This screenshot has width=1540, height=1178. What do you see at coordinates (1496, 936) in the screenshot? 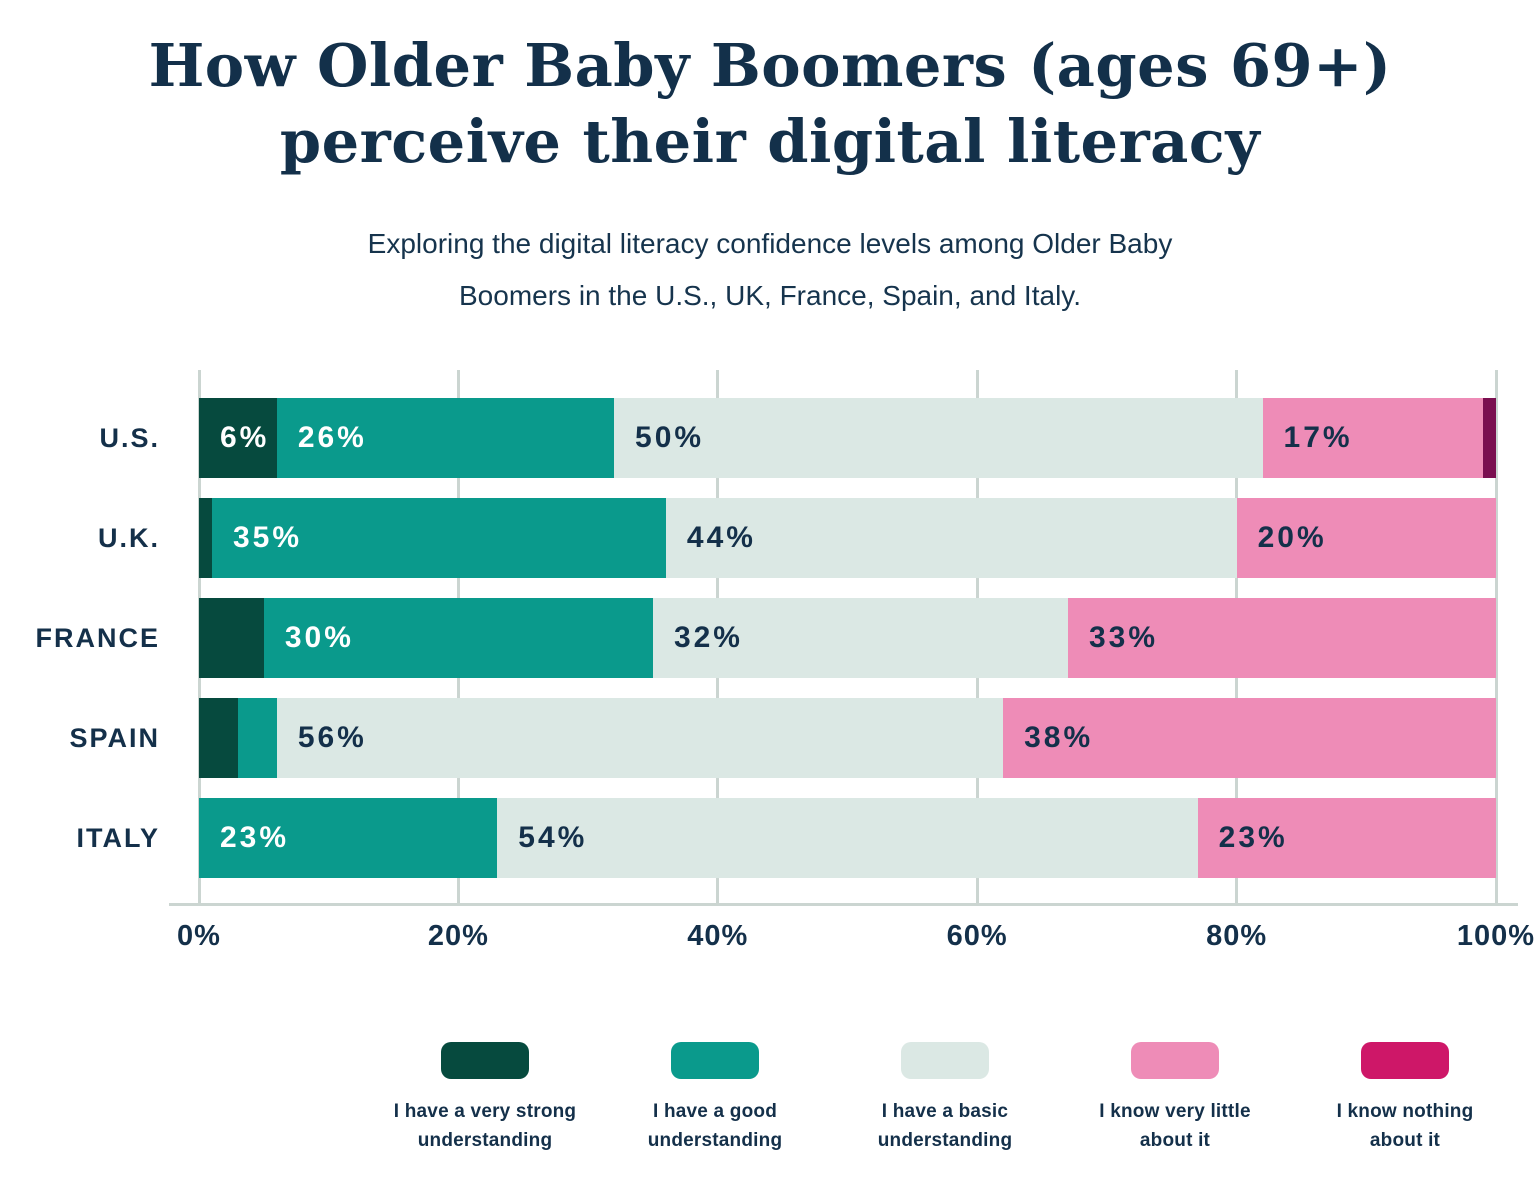
I see `x-axis-tick-label: 100%` at bounding box center [1496, 936].